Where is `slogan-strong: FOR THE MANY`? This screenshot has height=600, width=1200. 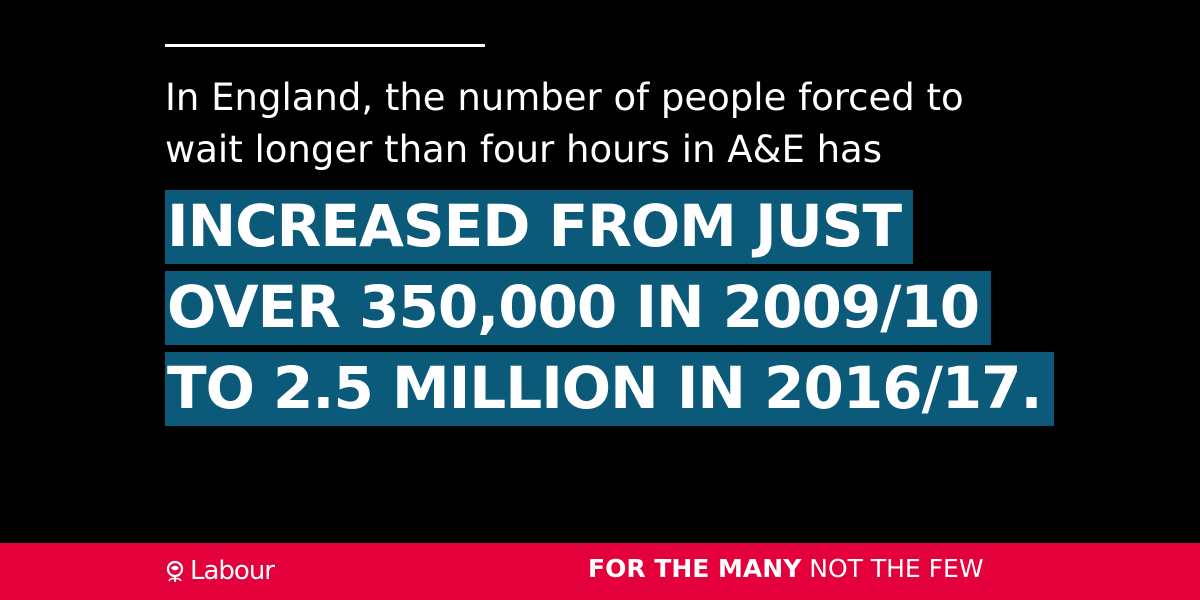 slogan-strong: FOR THE MANY is located at coordinates (695, 568).